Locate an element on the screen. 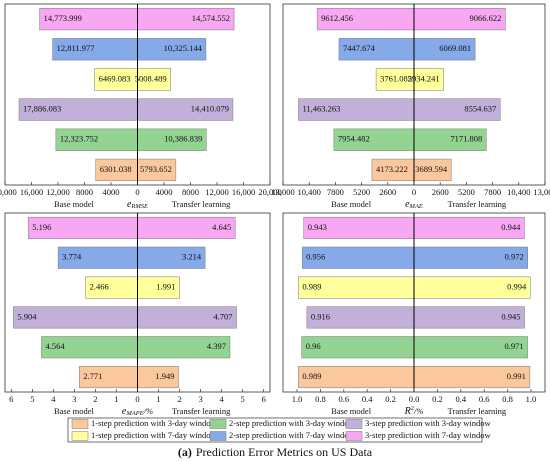 Image resolution: width=550 pixels, height=462 pixels. data-label: 0.971 is located at coordinates (513, 346).